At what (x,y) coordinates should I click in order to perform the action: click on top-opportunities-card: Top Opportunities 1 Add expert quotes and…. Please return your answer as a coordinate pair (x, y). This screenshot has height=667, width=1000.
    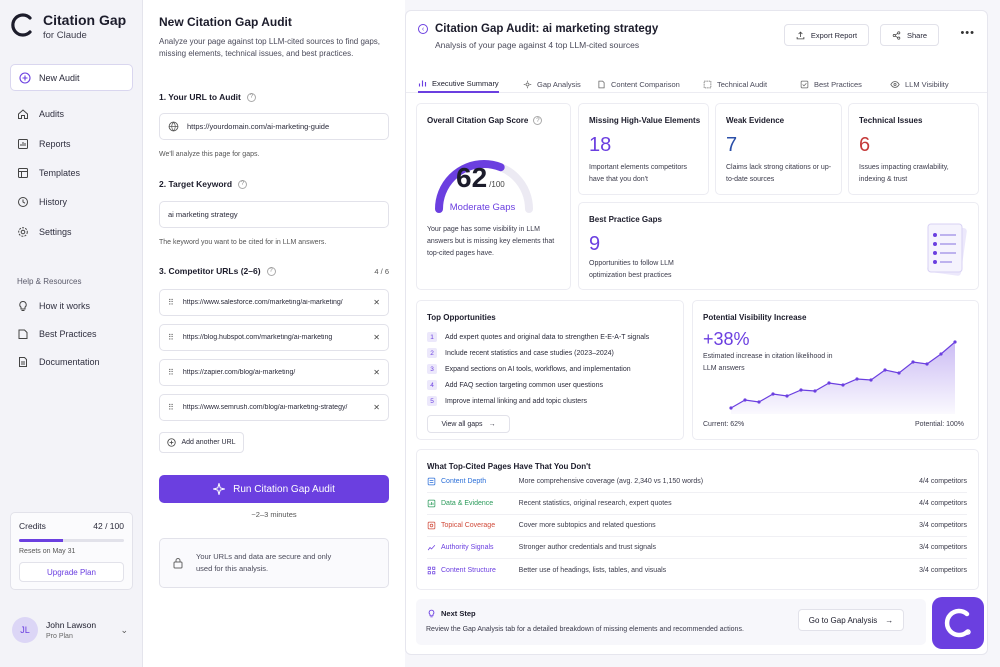
    Looking at the image, I should click on (550, 370).